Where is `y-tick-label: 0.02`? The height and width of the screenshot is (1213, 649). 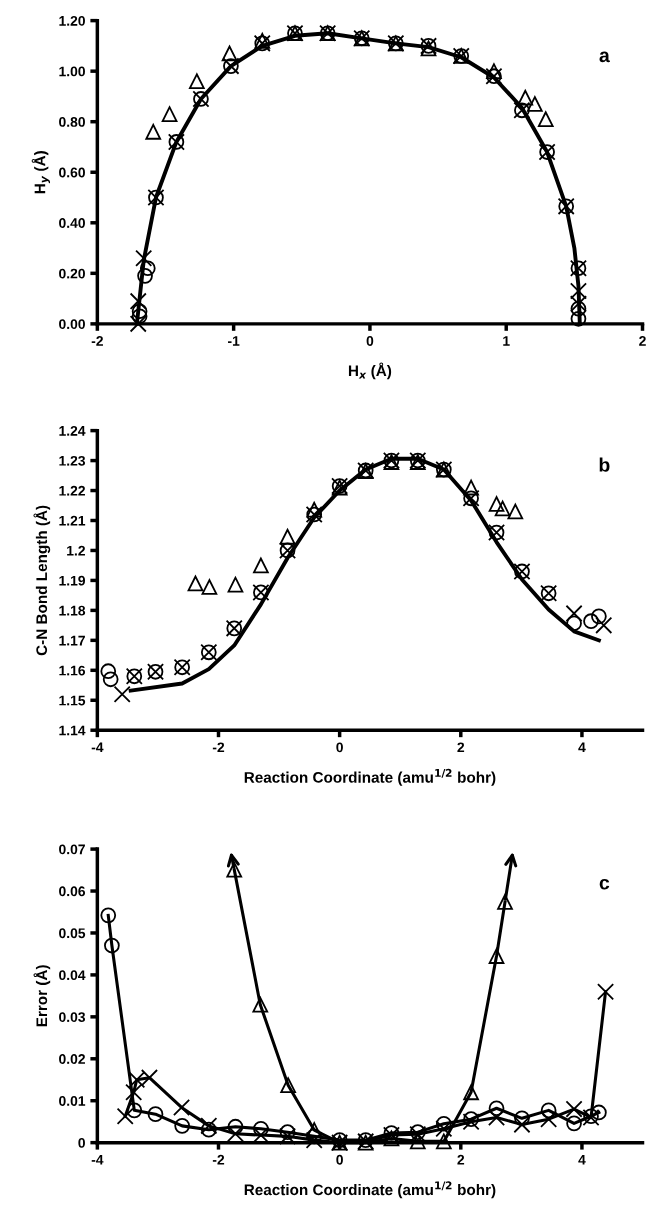
y-tick-label: 0.02 is located at coordinates (72, 1059).